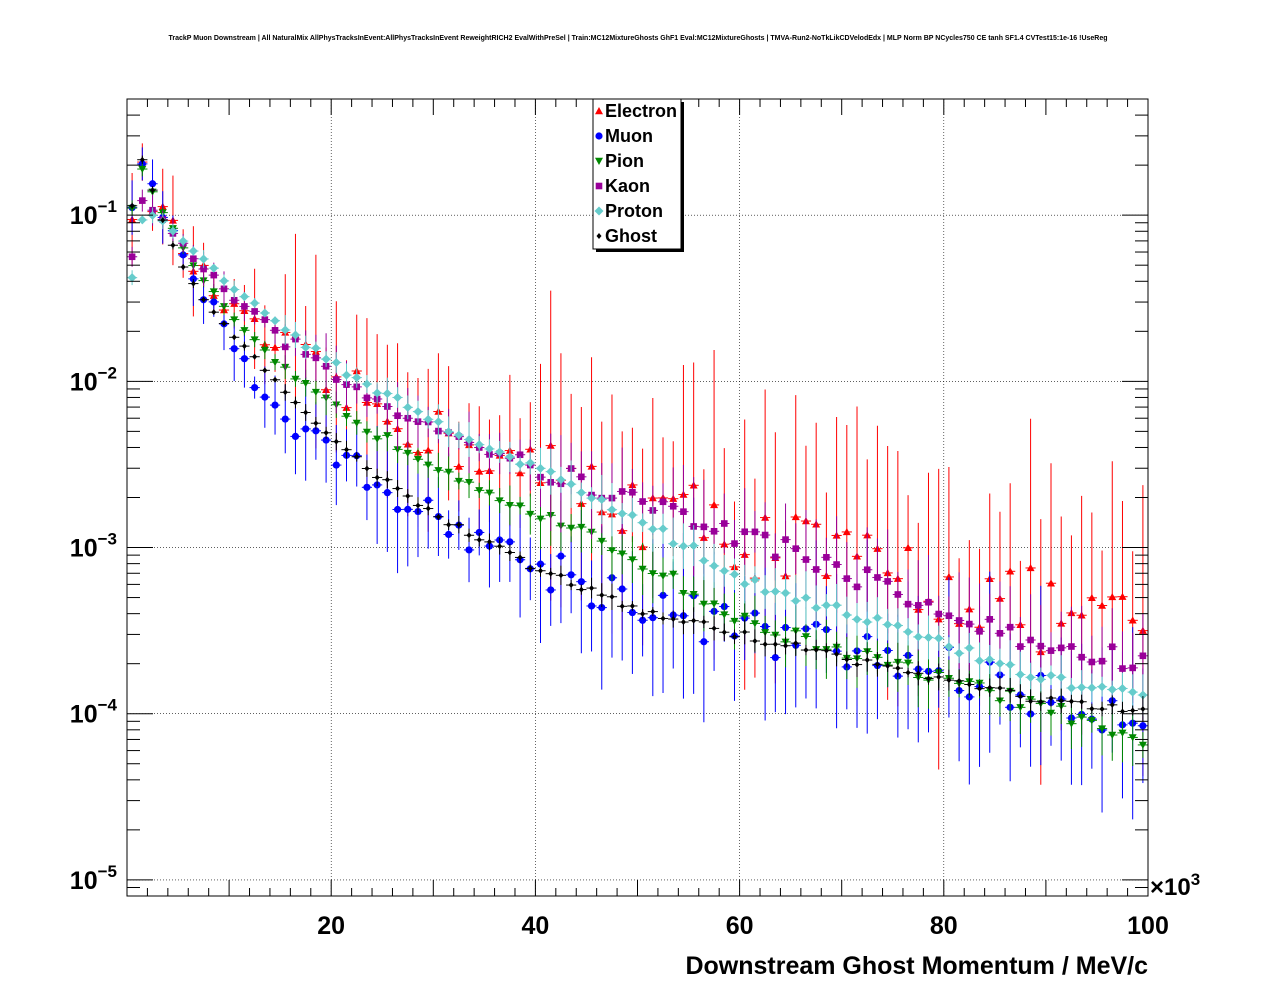 This screenshot has width=1276, height=996. Describe the element at coordinates (624, 136) in the screenshot. I see `legend-item-muon: Muon` at that location.